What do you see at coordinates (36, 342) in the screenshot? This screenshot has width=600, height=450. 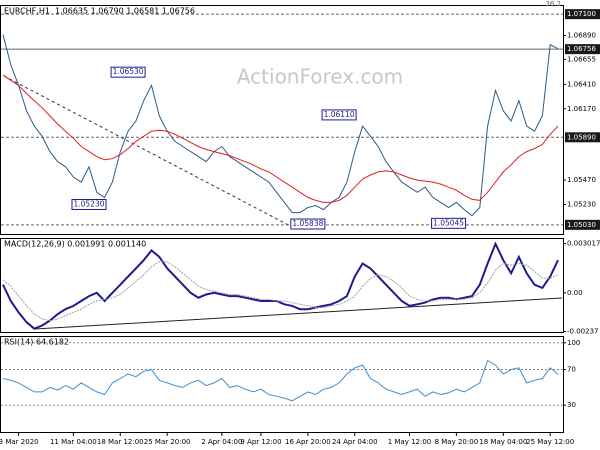 I see `rsi-title: RSI(14) 64.6182` at bounding box center [36, 342].